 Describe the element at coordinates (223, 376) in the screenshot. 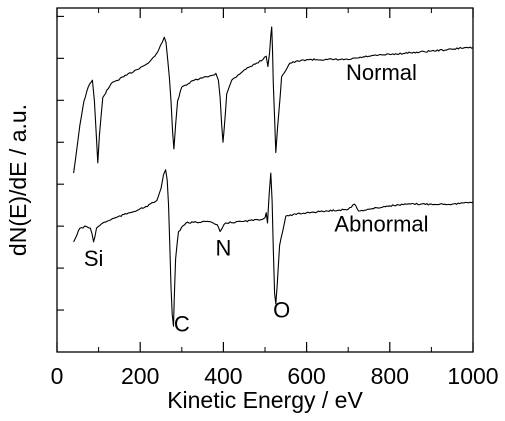

I see `x-tick-label: 400` at that location.